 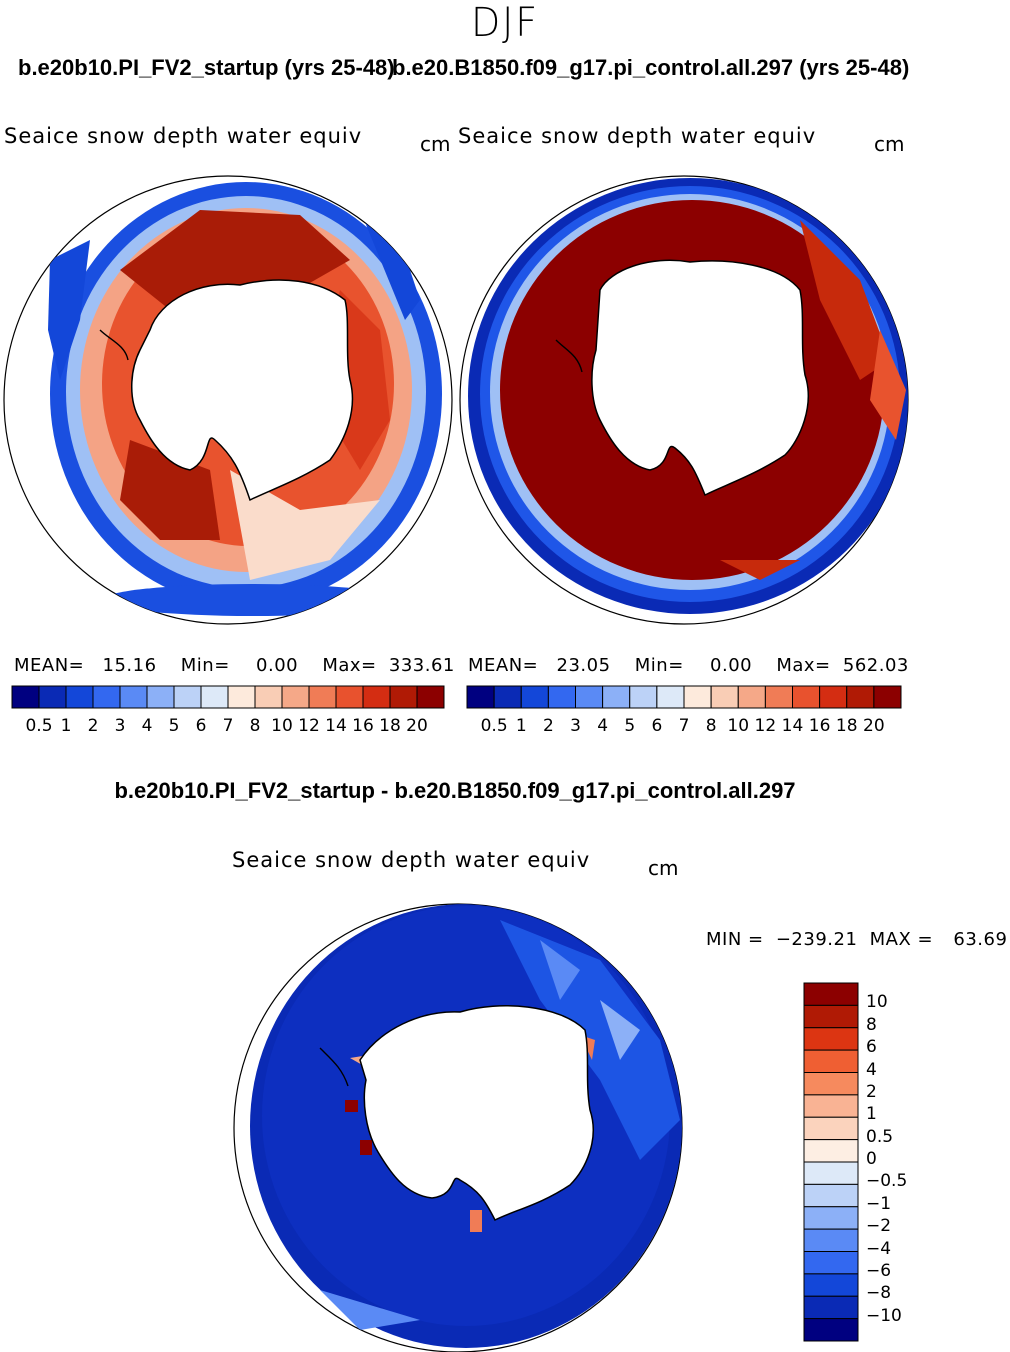 What do you see at coordinates (234, 665) in the screenshot?
I see `left-stats: MEAN= 15.16 Min= 0.00 Max= 333.61` at bounding box center [234, 665].